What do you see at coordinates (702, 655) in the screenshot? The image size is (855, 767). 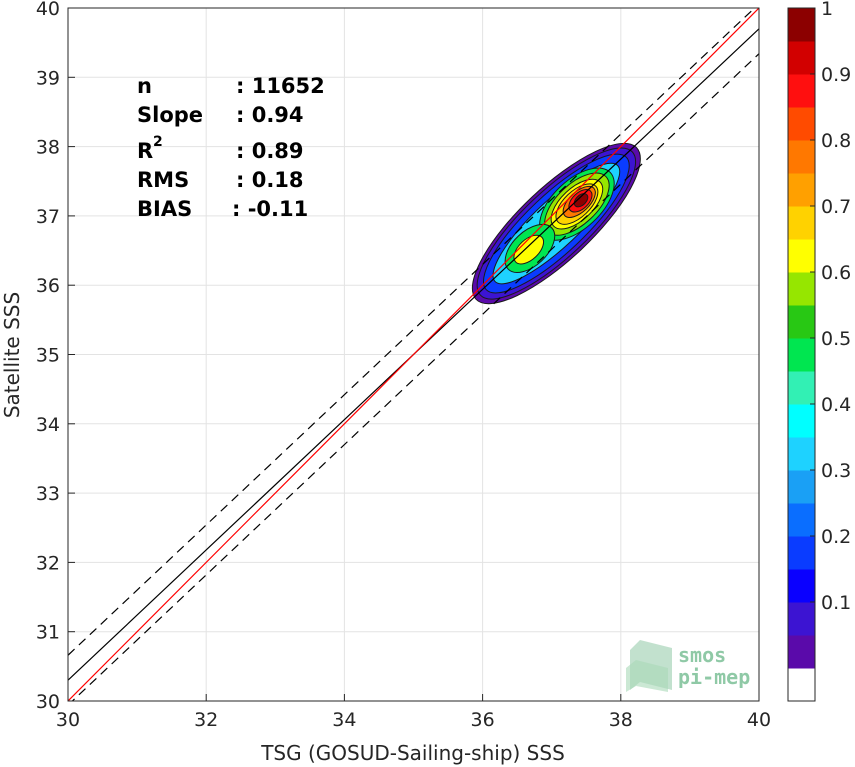 I see `logo-text-smos: smos` at bounding box center [702, 655].